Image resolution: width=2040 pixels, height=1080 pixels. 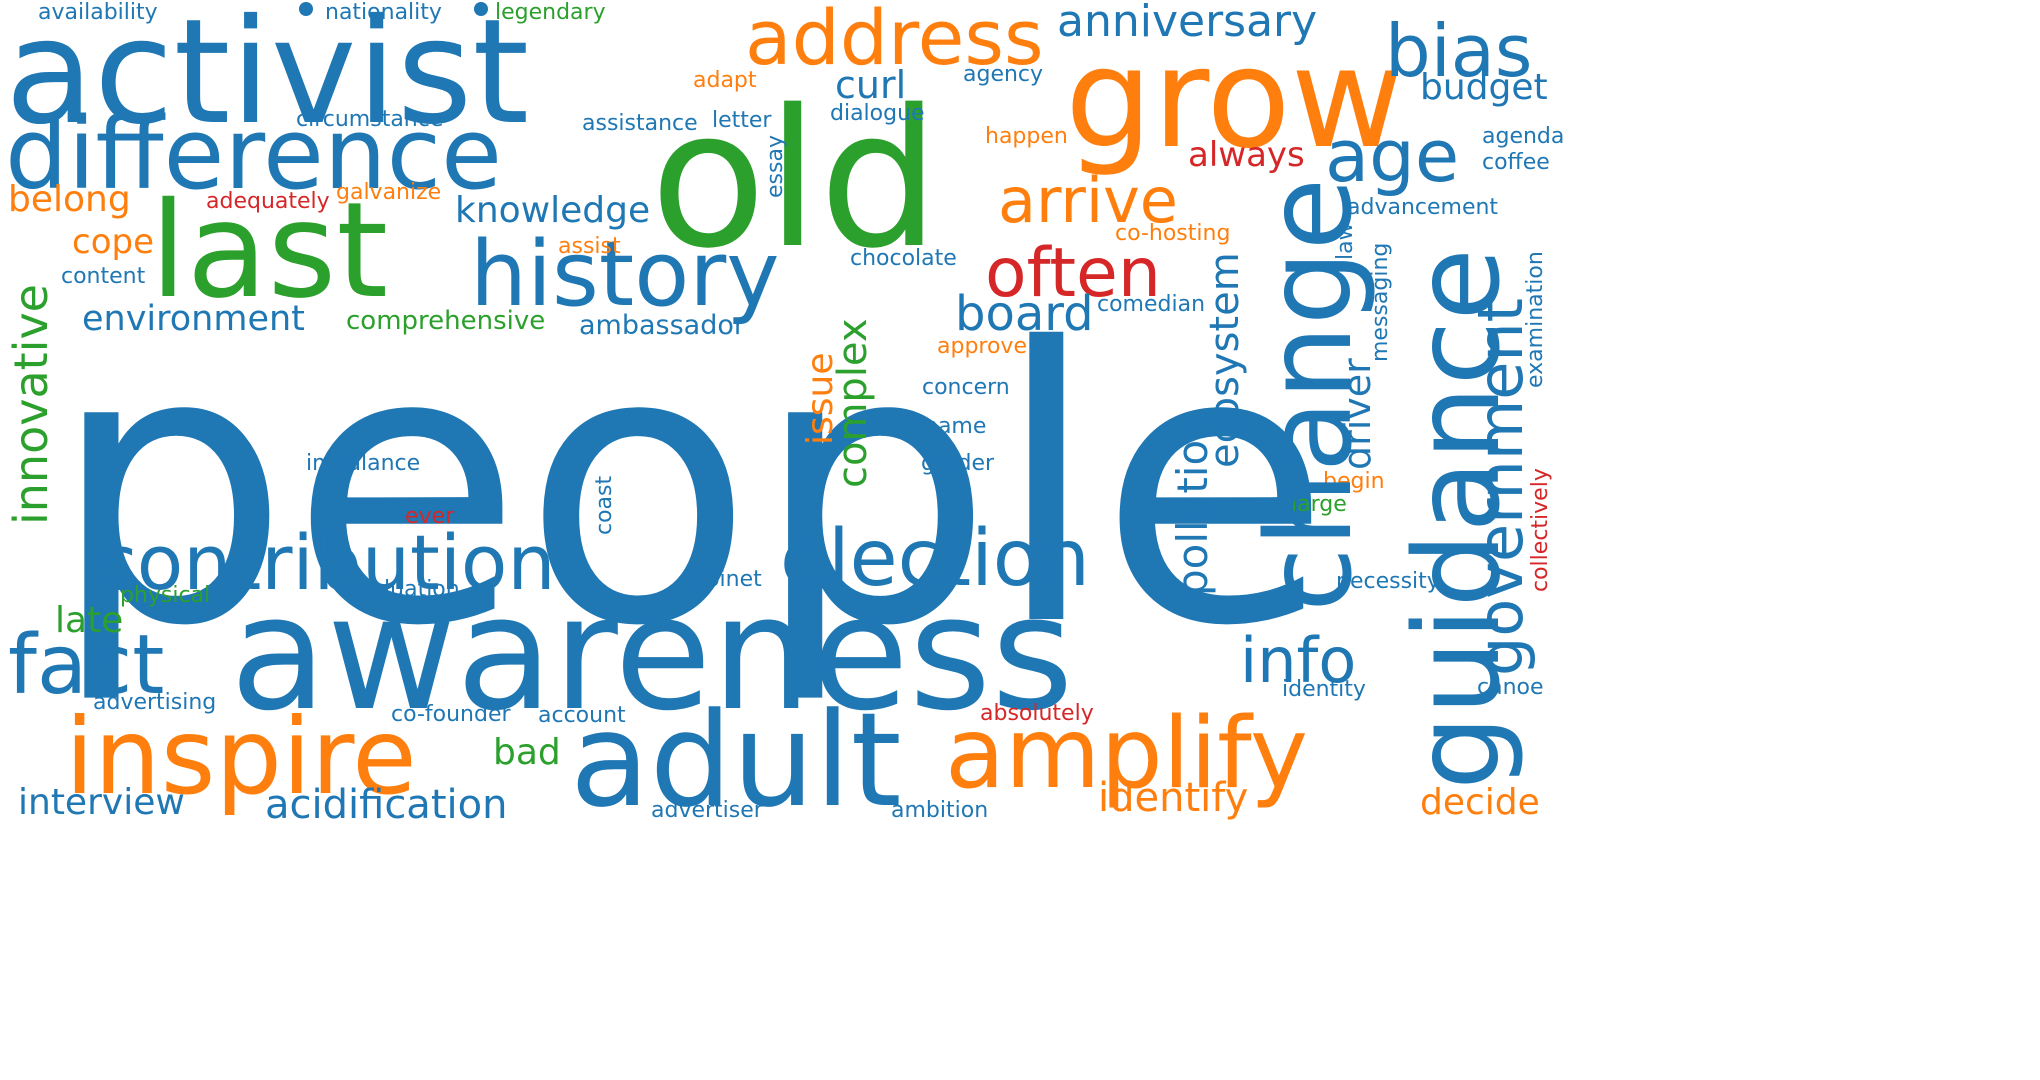 I want to click on word-co-hosting: co-hosting, so click(x=1173, y=233).